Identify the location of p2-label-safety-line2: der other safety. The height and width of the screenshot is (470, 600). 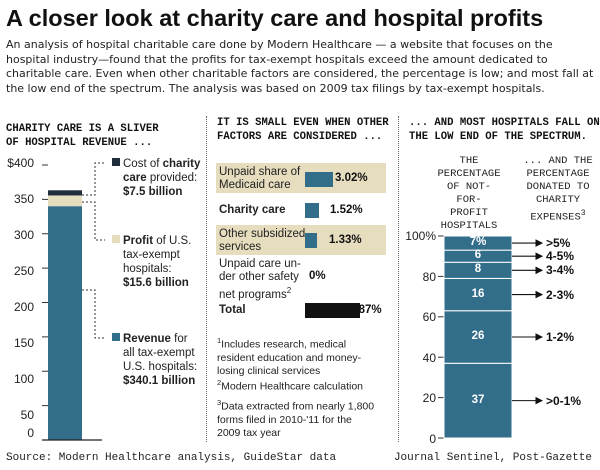
(259, 277).